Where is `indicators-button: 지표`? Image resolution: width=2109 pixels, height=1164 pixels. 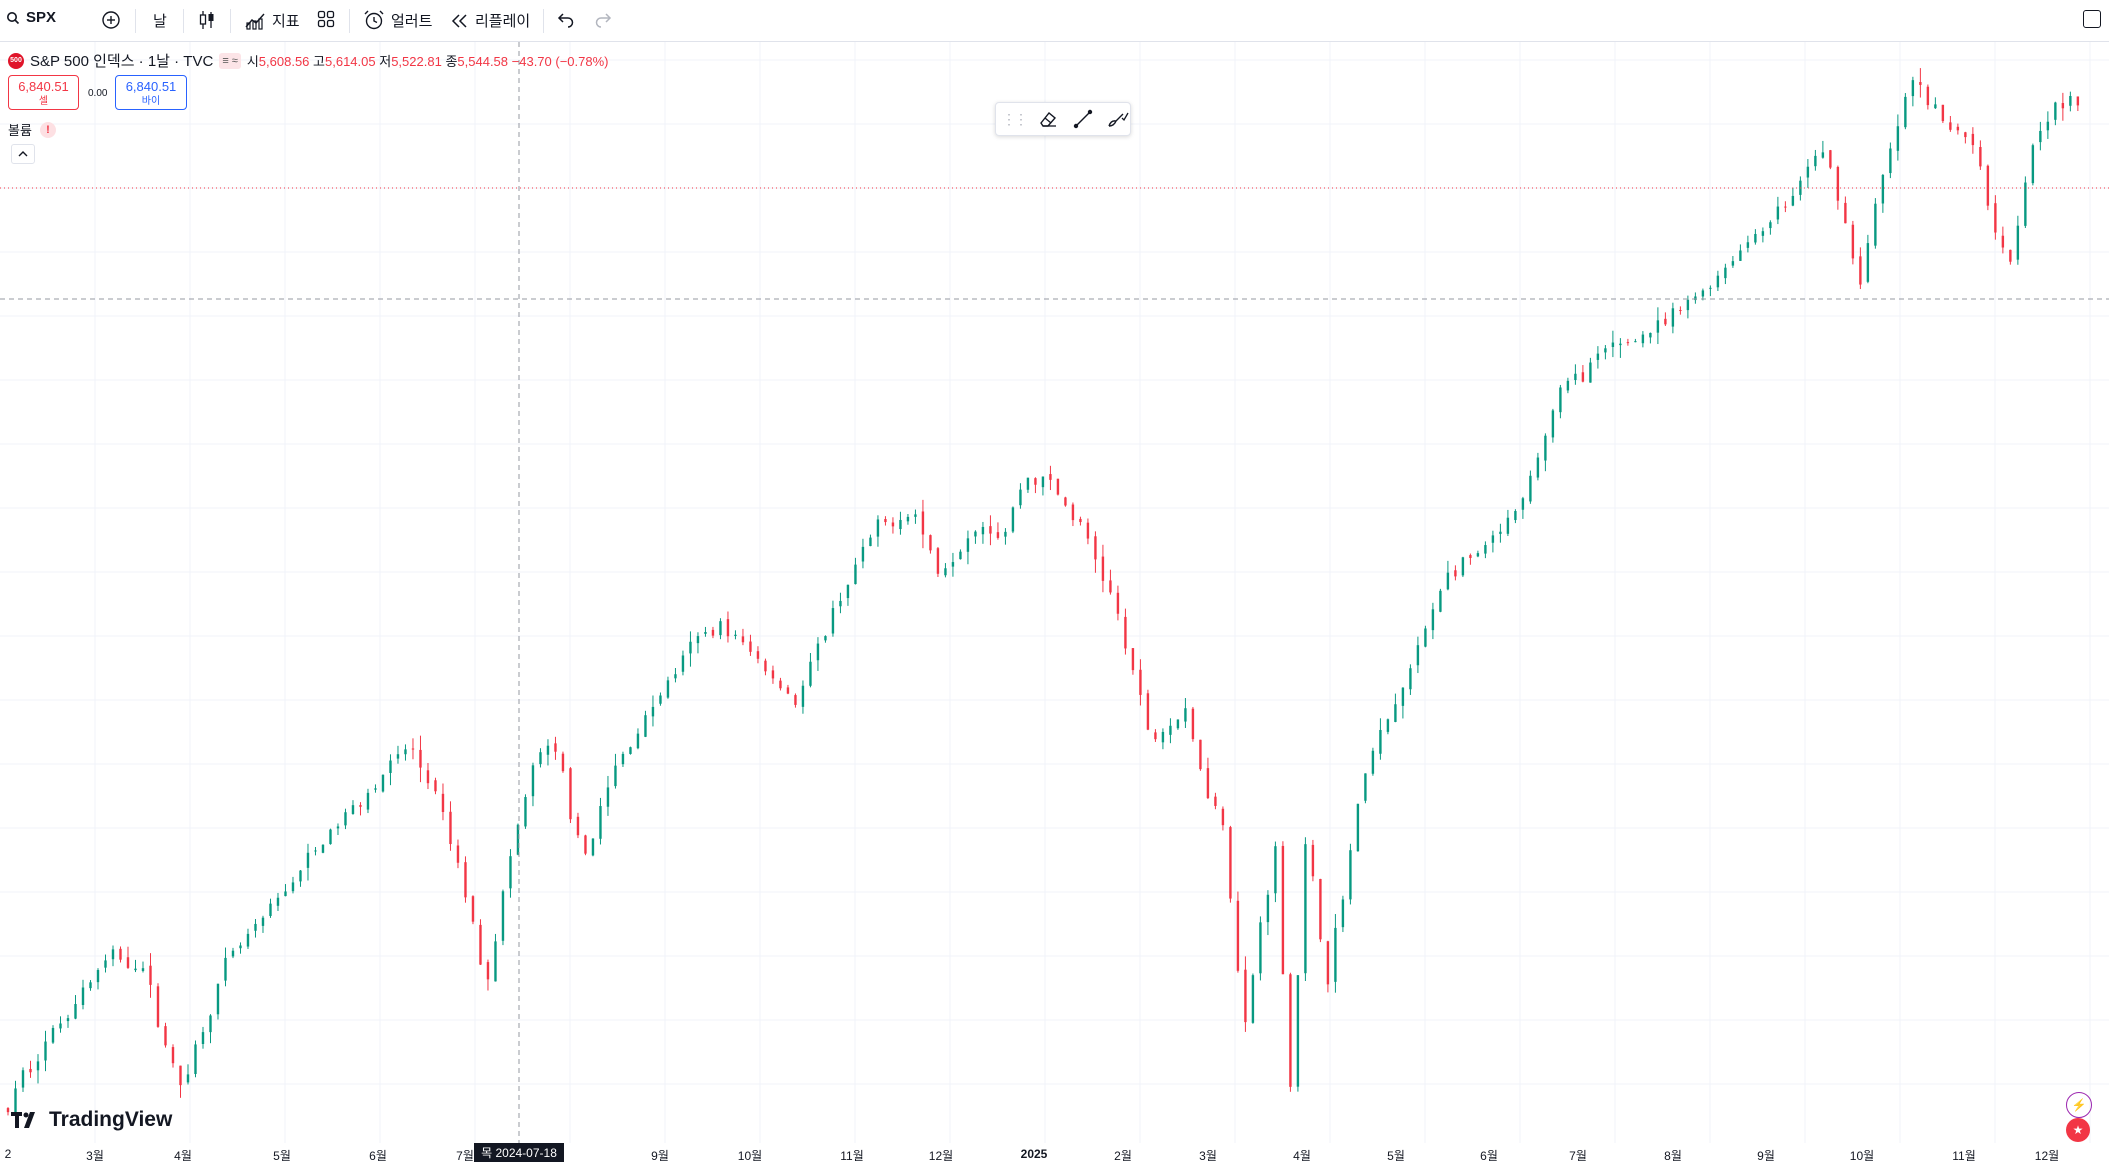
indicators-button: 지표 is located at coordinates (272, 20).